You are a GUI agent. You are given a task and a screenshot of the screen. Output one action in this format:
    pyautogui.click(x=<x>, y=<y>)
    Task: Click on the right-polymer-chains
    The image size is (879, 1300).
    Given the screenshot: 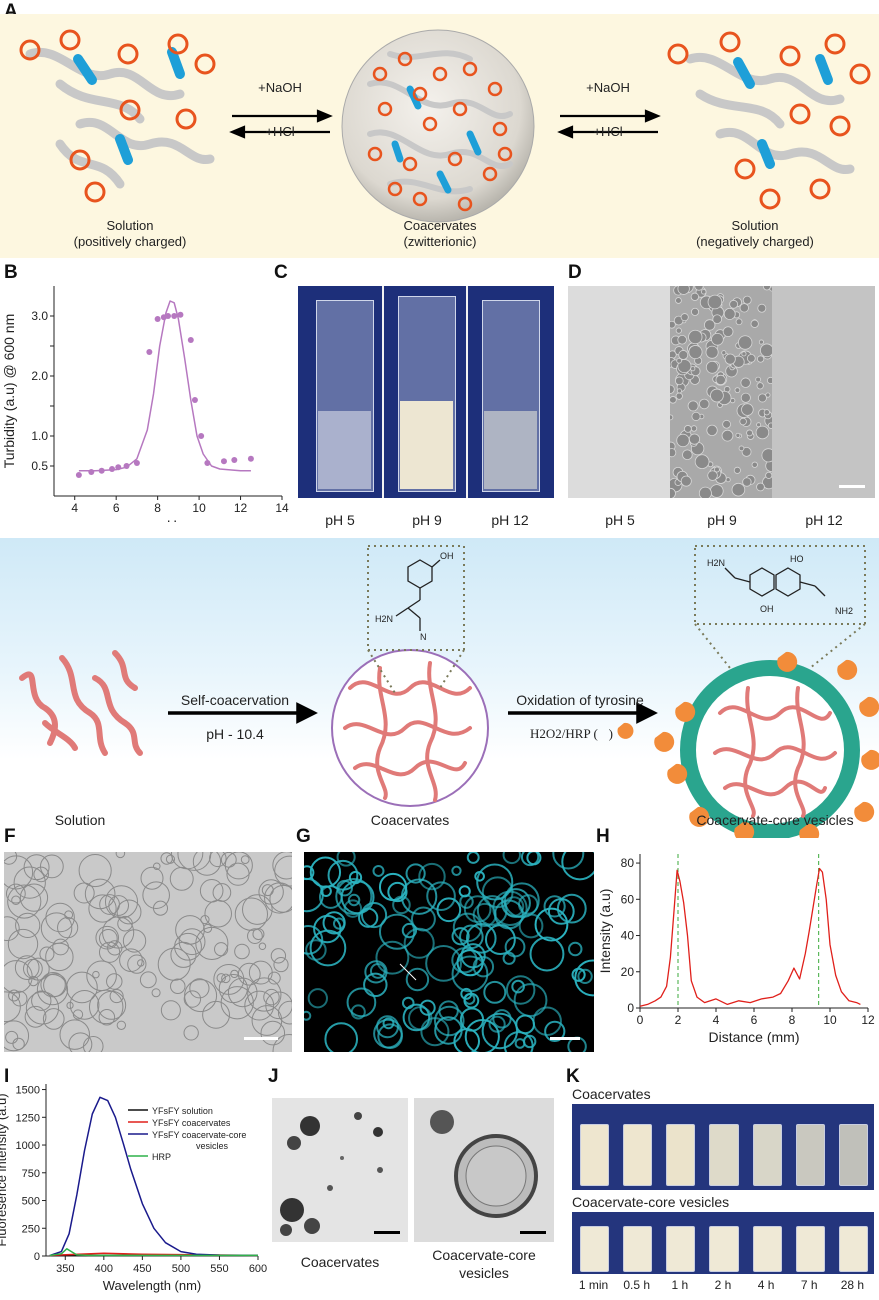 What is the action you would take?
    pyautogui.click(x=770, y=113)
    